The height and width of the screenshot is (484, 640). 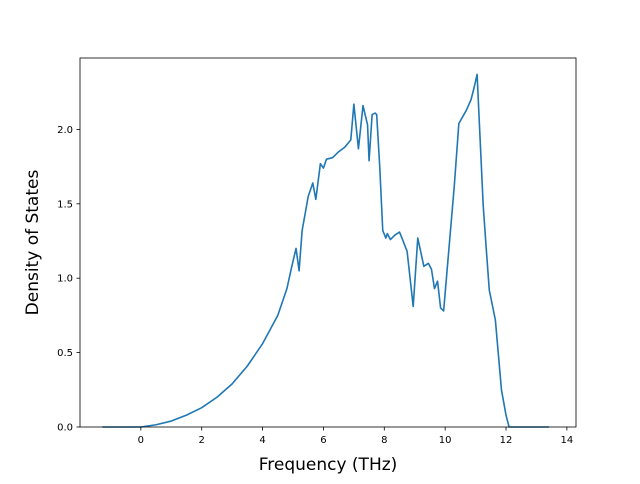 What do you see at coordinates (445, 440) in the screenshot?
I see `x-tick-label: 10` at bounding box center [445, 440].